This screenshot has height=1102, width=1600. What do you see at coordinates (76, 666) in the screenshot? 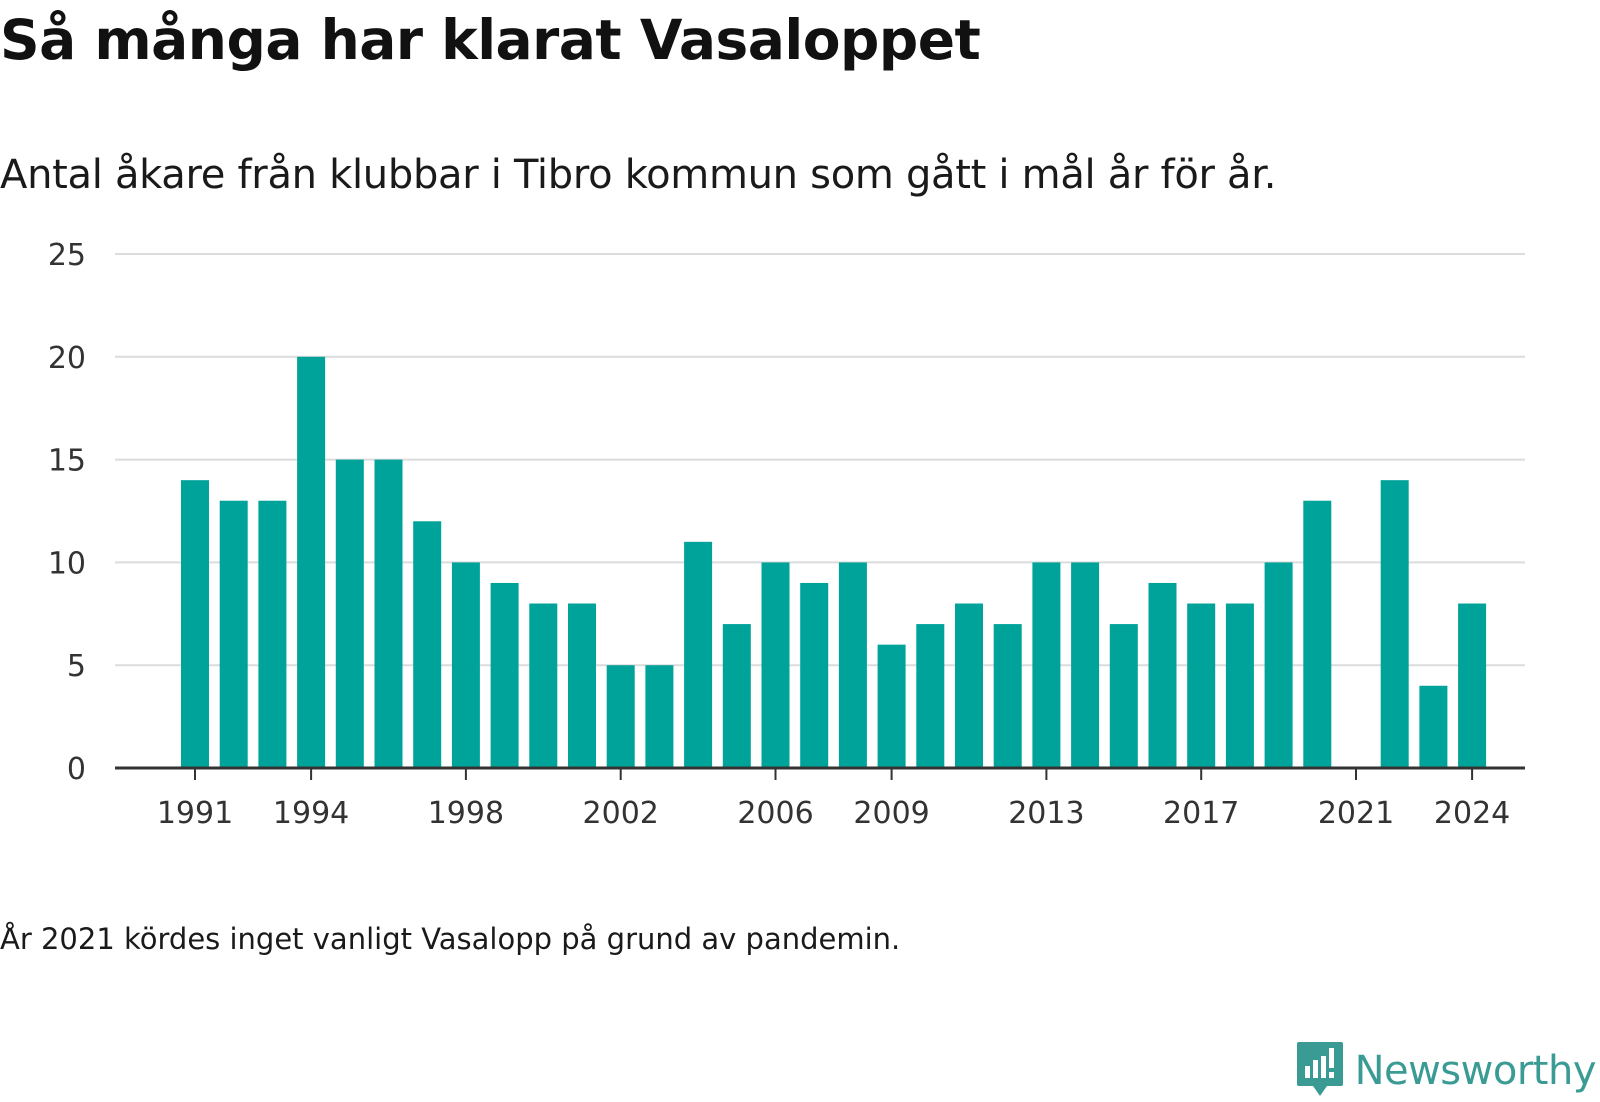
I see `y-tick-label: 5` at bounding box center [76, 666].